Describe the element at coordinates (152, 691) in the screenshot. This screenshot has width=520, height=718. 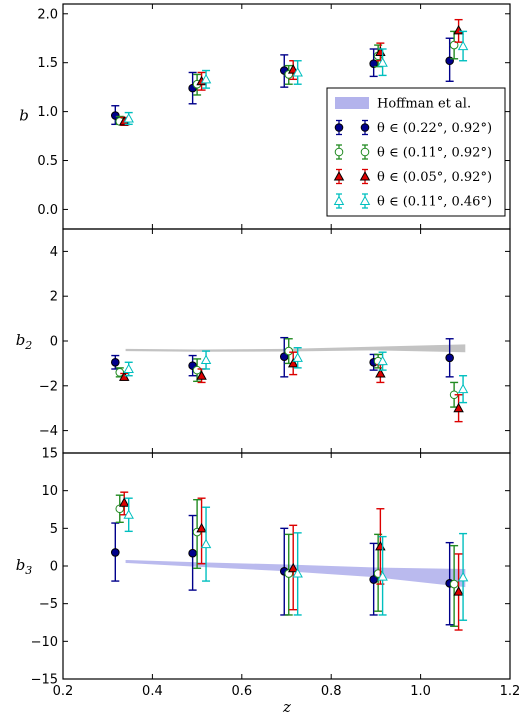
I see `x-tick-label: 0.4` at that location.